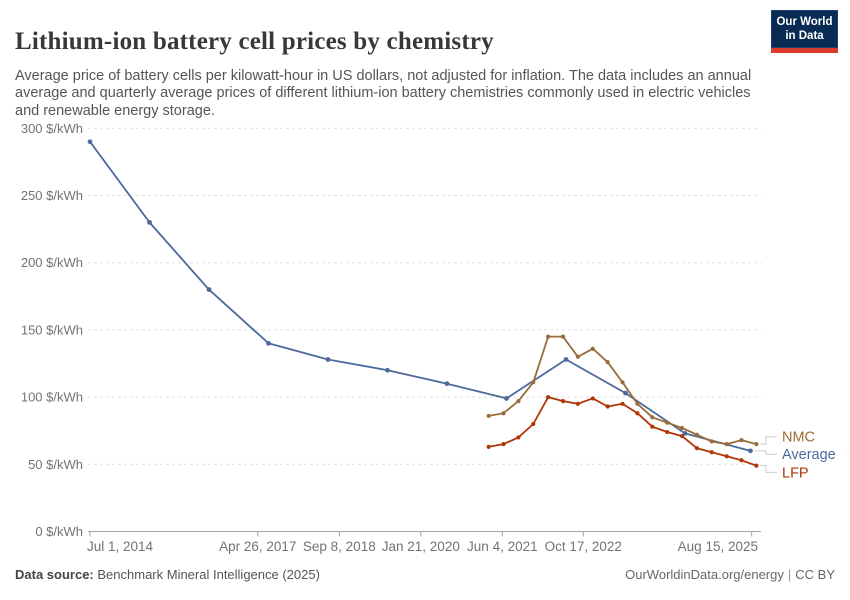 The image size is (850, 600). I want to click on series-label-lfp: LFP, so click(795, 473).